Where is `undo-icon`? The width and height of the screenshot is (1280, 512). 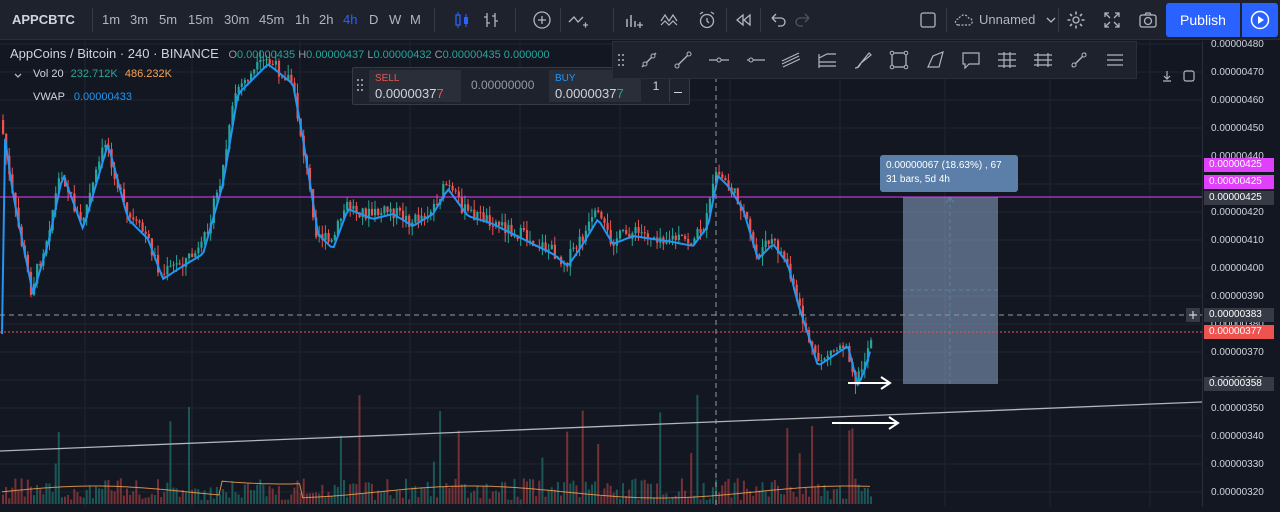
undo-icon is located at coordinates (778, 20).